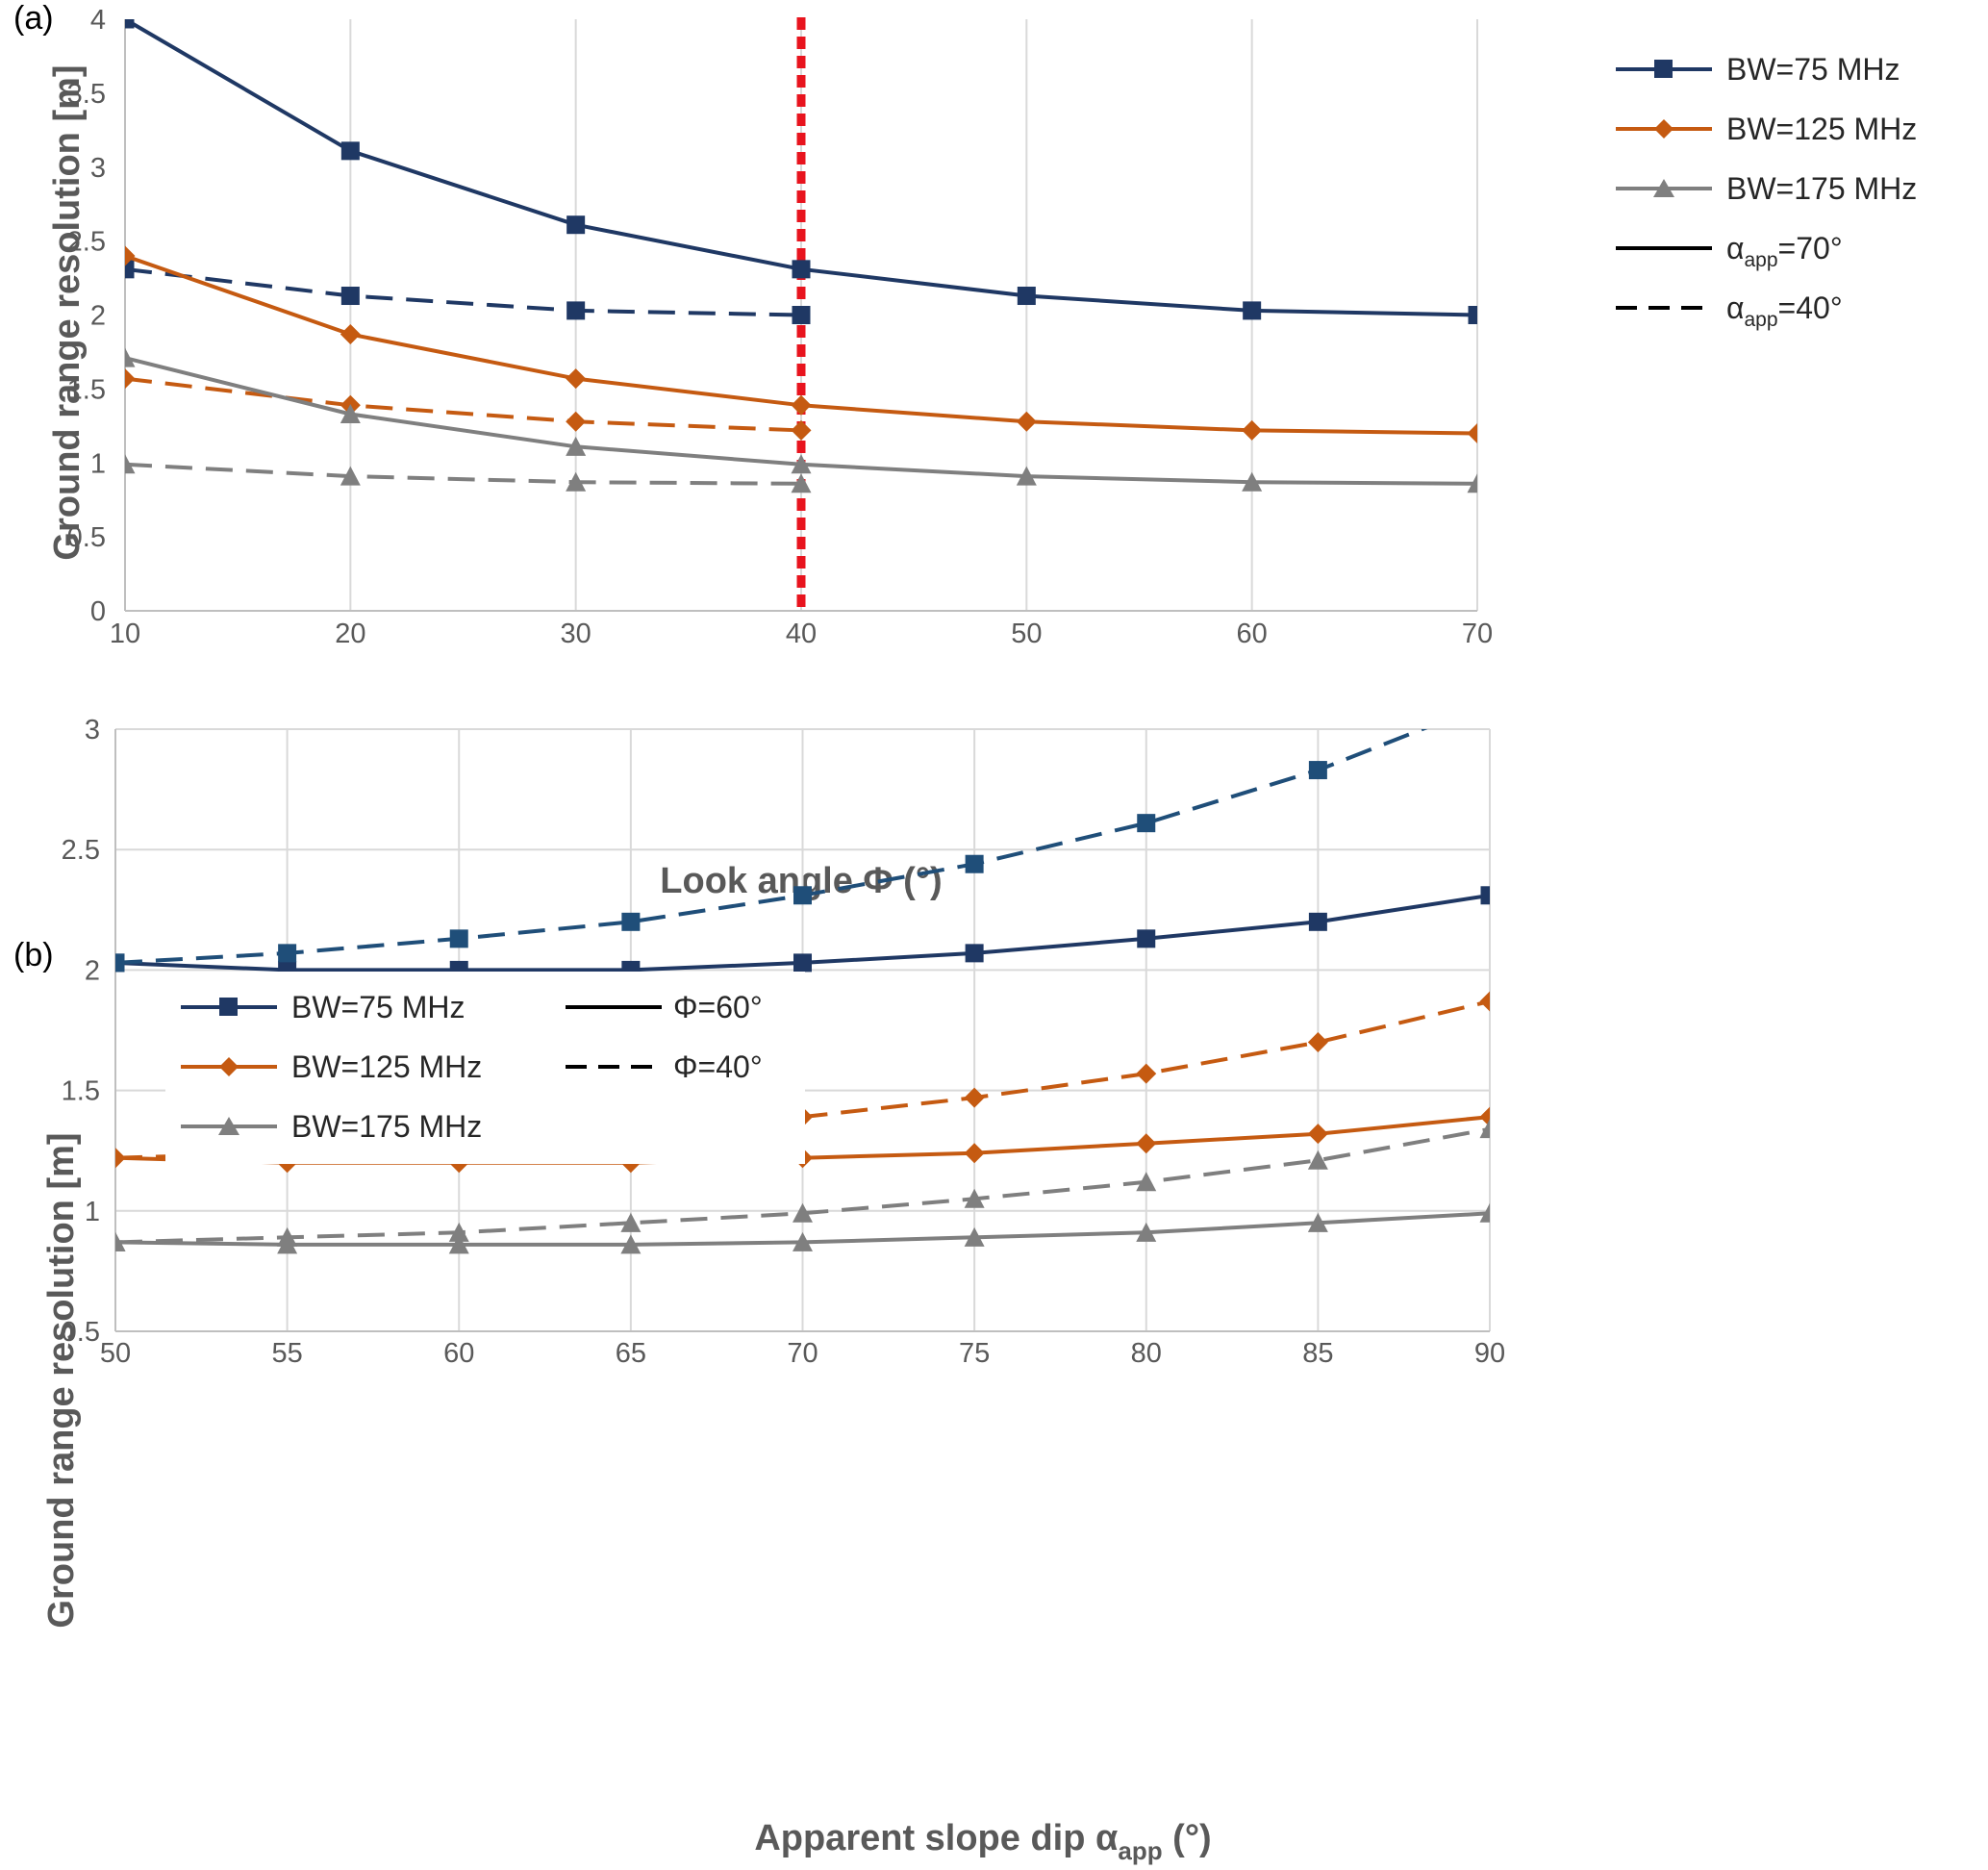 The width and height of the screenshot is (1988, 1870). I want to click on y-tick-label: 3.5, so click(86, 94).